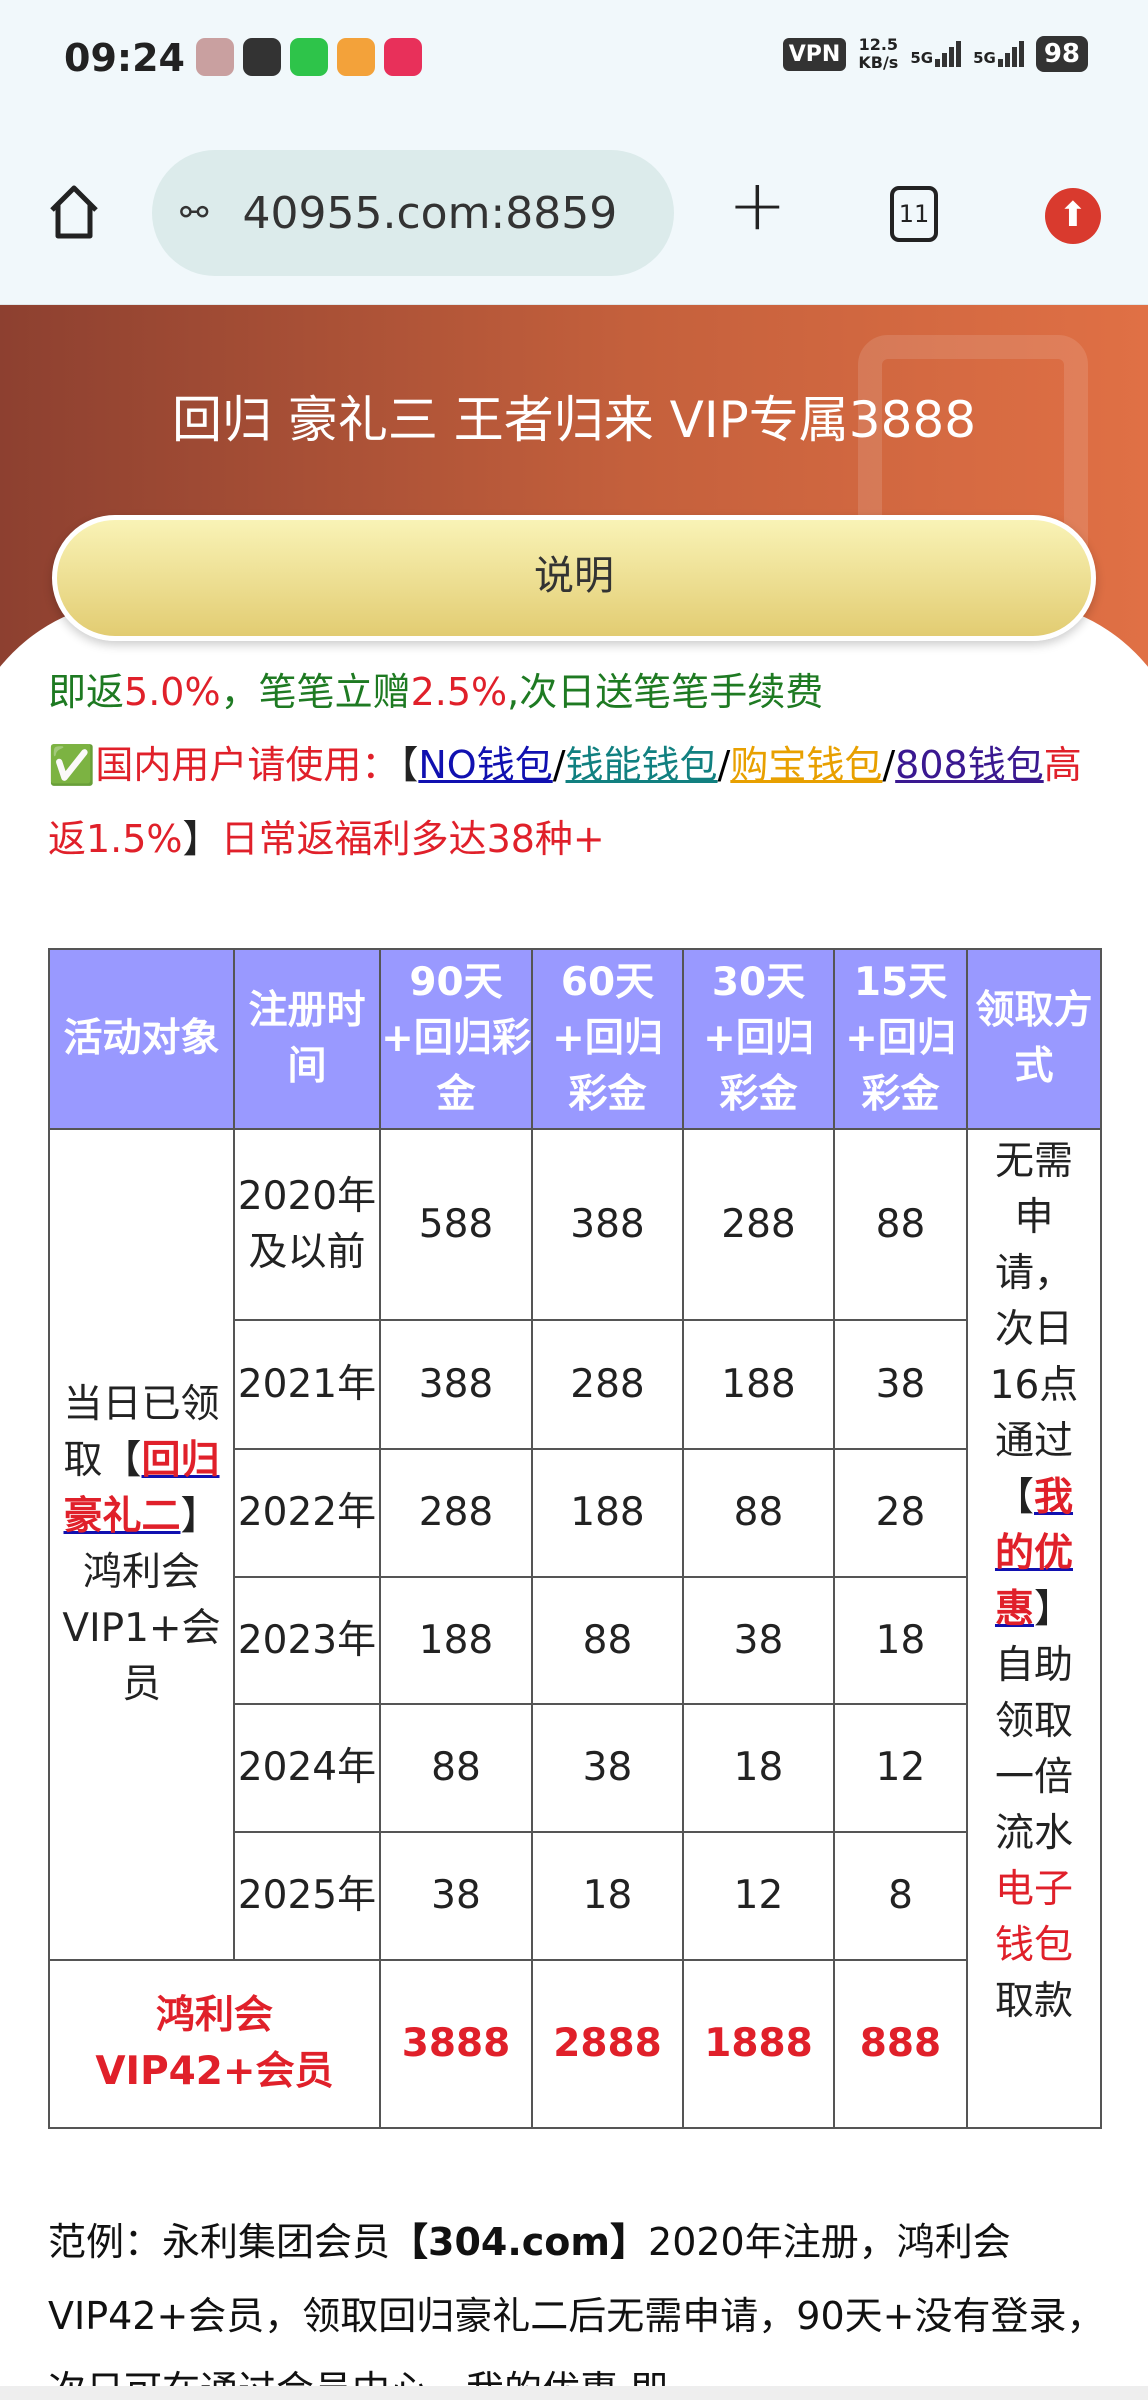 This screenshot has width=1148, height=2400. What do you see at coordinates (574, 578) in the screenshot?
I see `description-button: 说明` at bounding box center [574, 578].